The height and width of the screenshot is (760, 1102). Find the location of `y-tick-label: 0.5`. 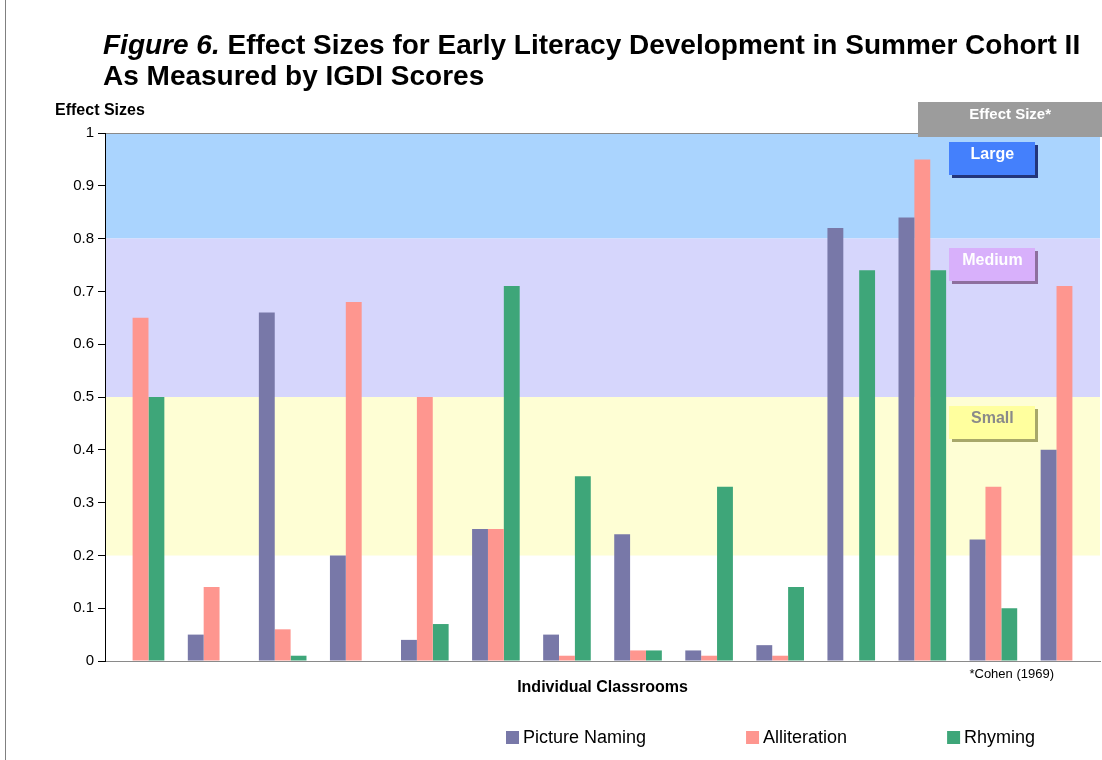

y-tick-label: 0.5 is located at coordinates (83, 396).